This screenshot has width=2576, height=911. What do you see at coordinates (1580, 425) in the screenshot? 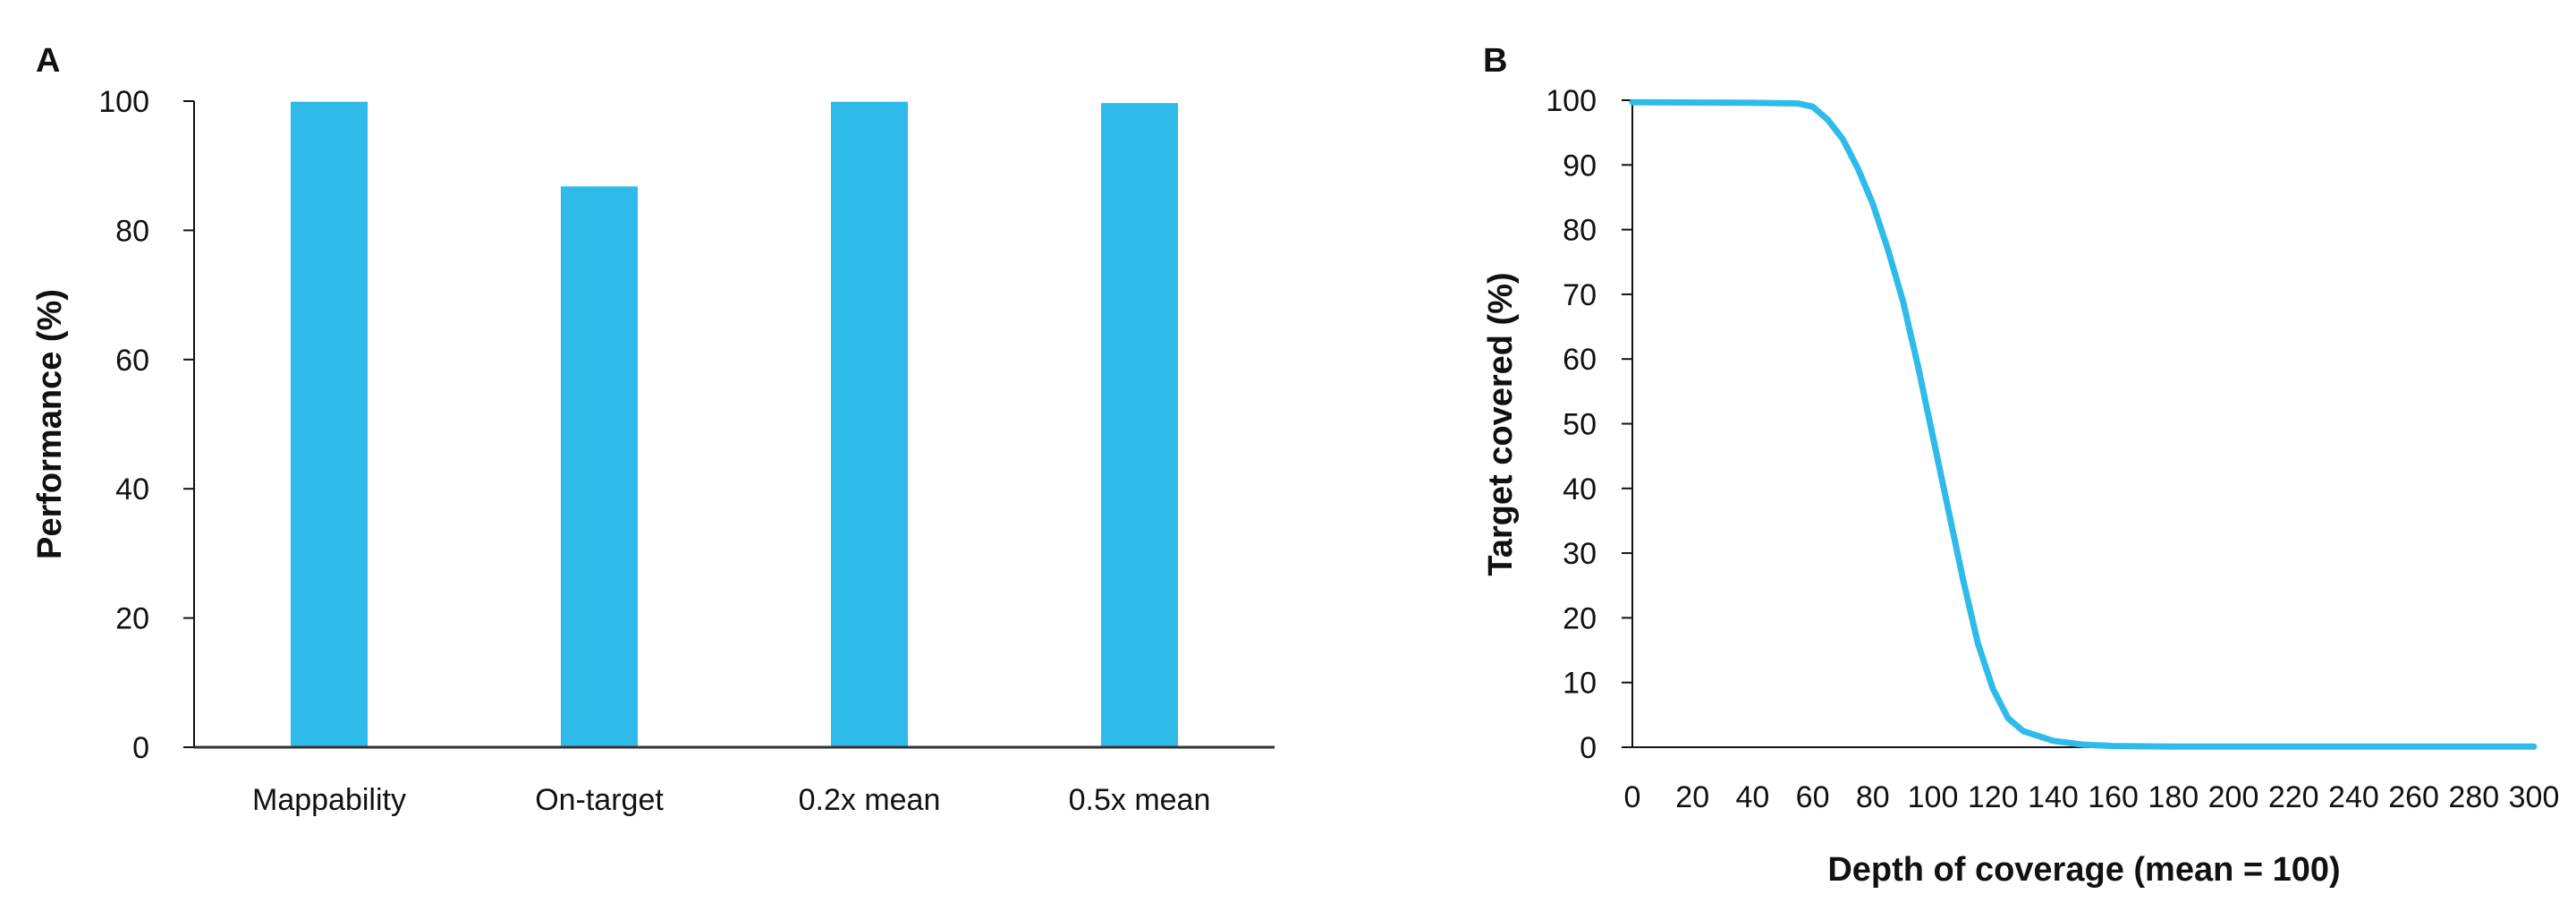
I see `y-tick-label: 50` at bounding box center [1580, 425].